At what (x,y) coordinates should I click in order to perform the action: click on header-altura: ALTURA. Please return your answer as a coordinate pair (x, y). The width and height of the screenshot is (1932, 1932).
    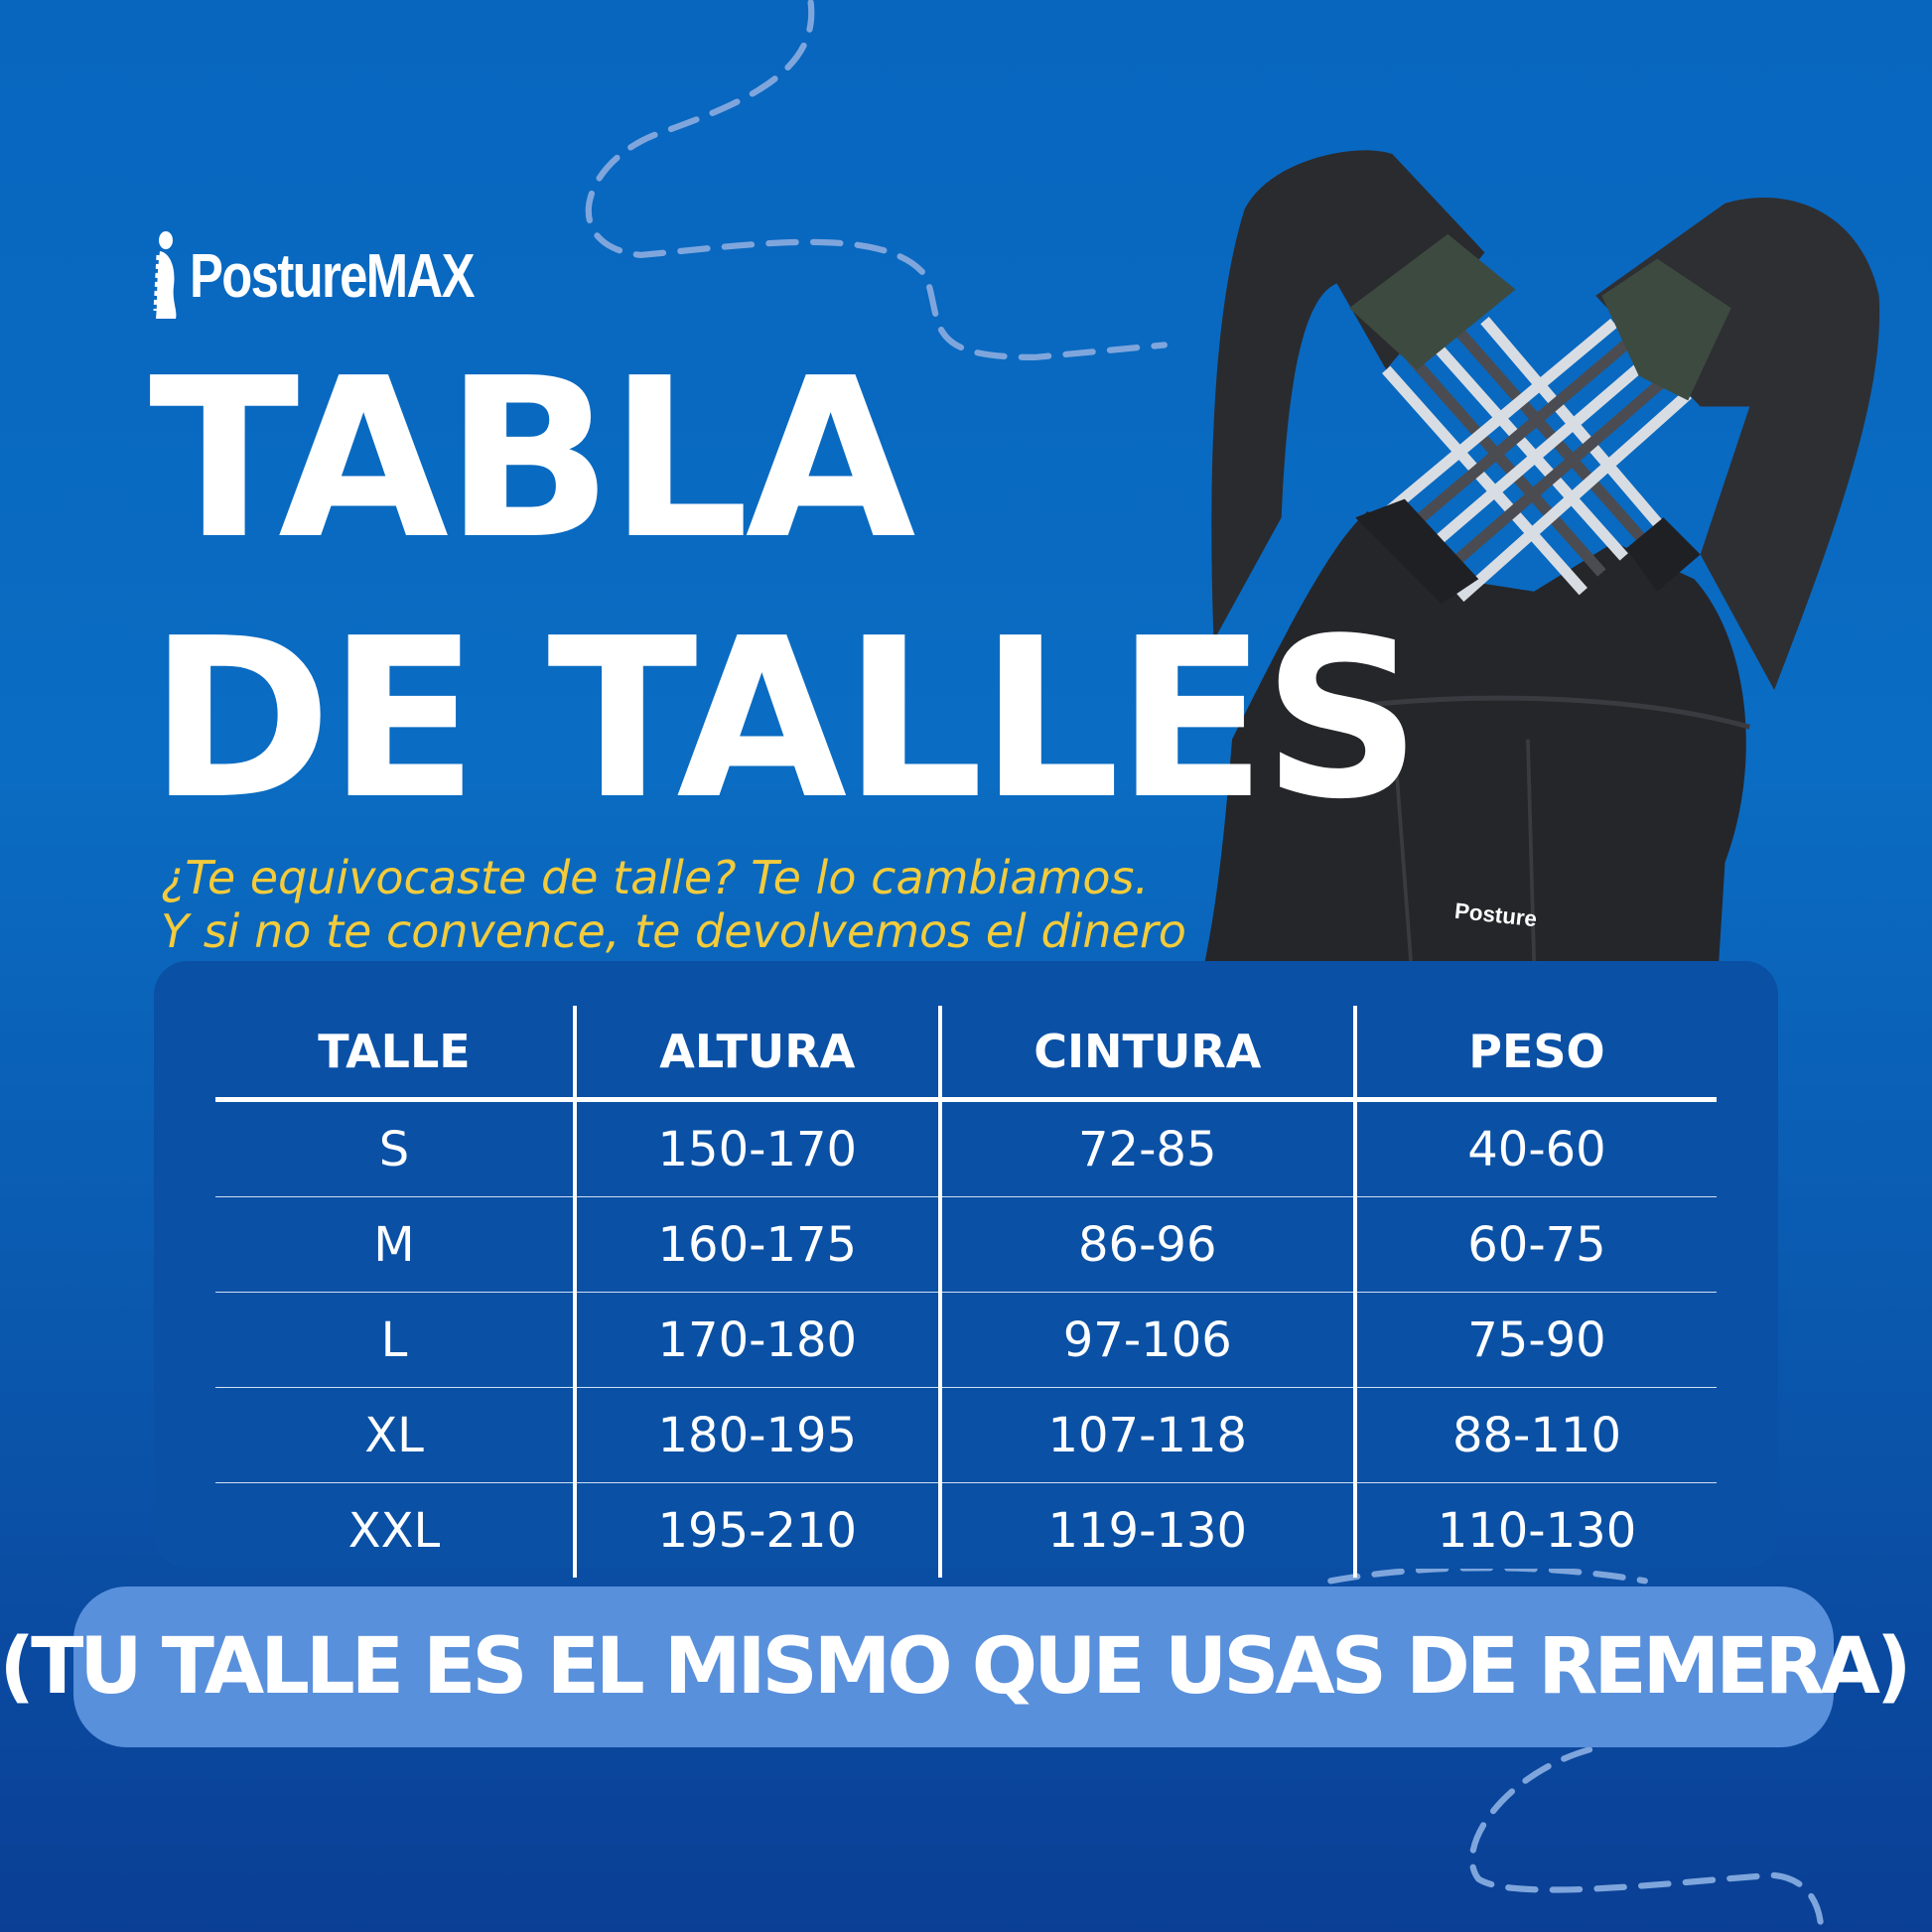
    Looking at the image, I should click on (756, 1054).